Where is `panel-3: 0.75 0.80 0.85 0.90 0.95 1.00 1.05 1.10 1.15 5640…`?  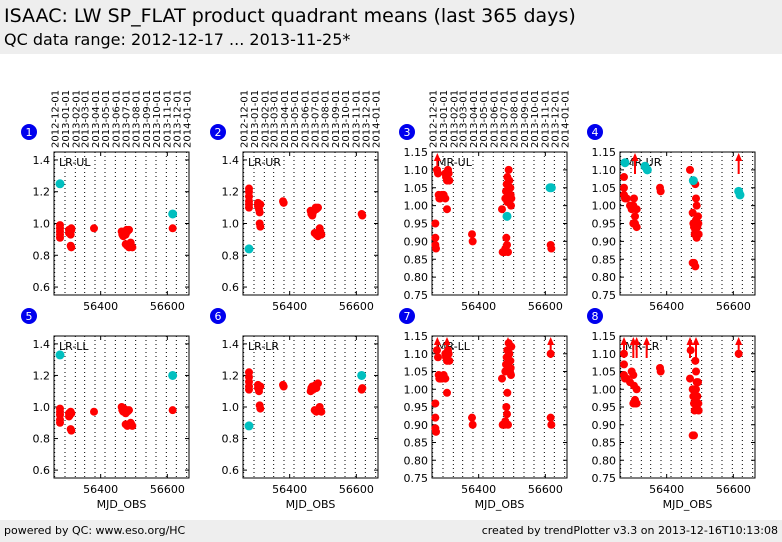 panel-3: 0.75 0.80 0.85 0.90 0.95 1.00 1.05 1.10 1.15 5640… is located at coordinates (485, 201).